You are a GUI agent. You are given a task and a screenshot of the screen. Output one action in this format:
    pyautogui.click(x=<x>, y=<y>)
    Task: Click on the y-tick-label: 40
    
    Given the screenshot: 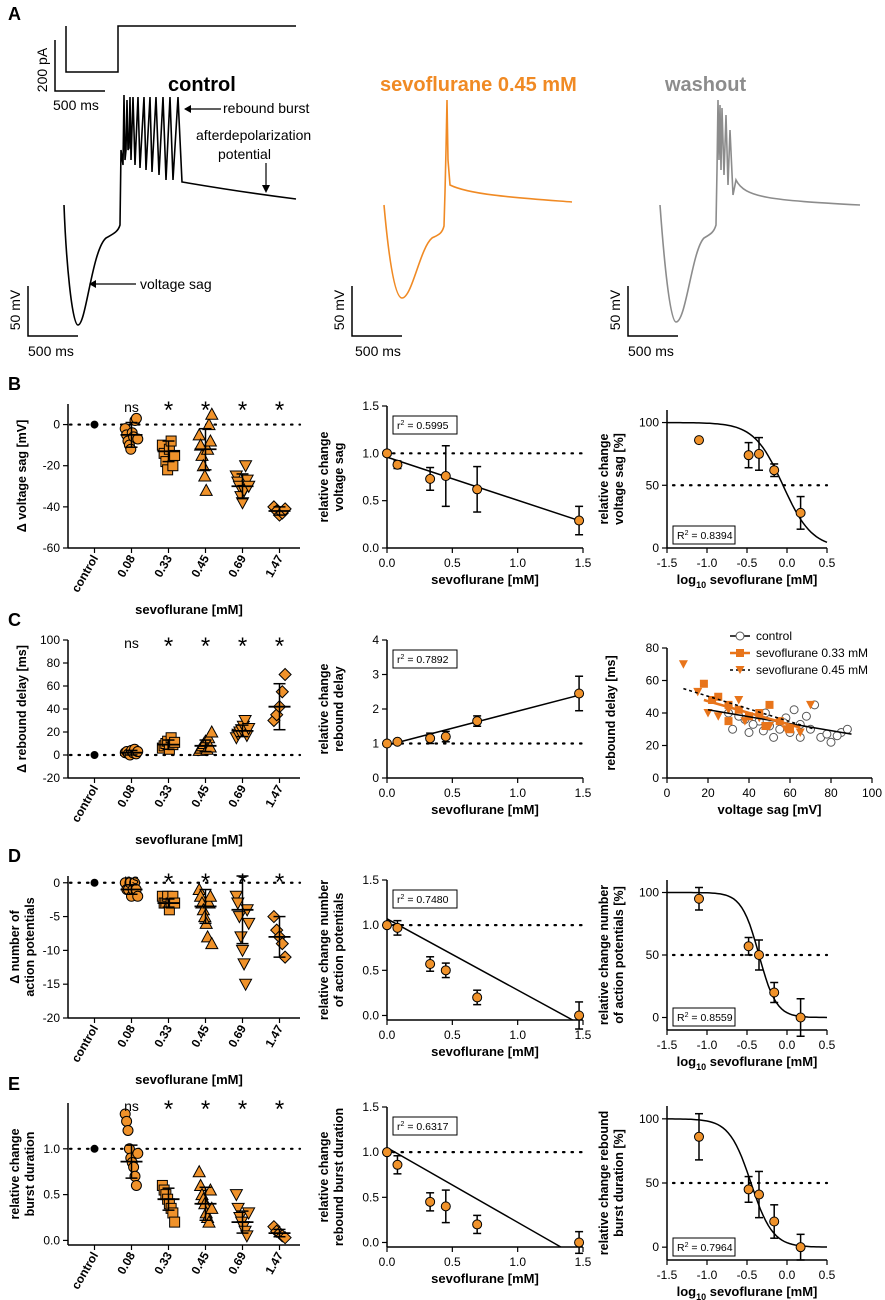 What is the action you would take?
    pyautogui.click(x=653, y=713)
    